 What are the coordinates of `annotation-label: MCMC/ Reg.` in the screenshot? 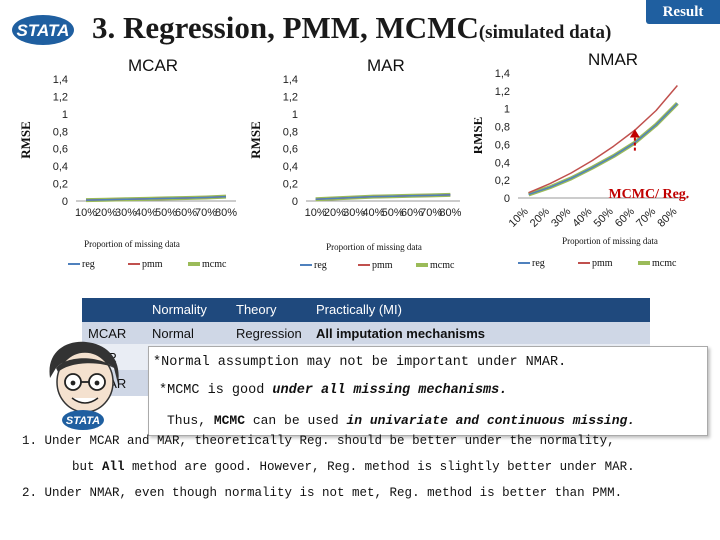 It's located at (648, 194).